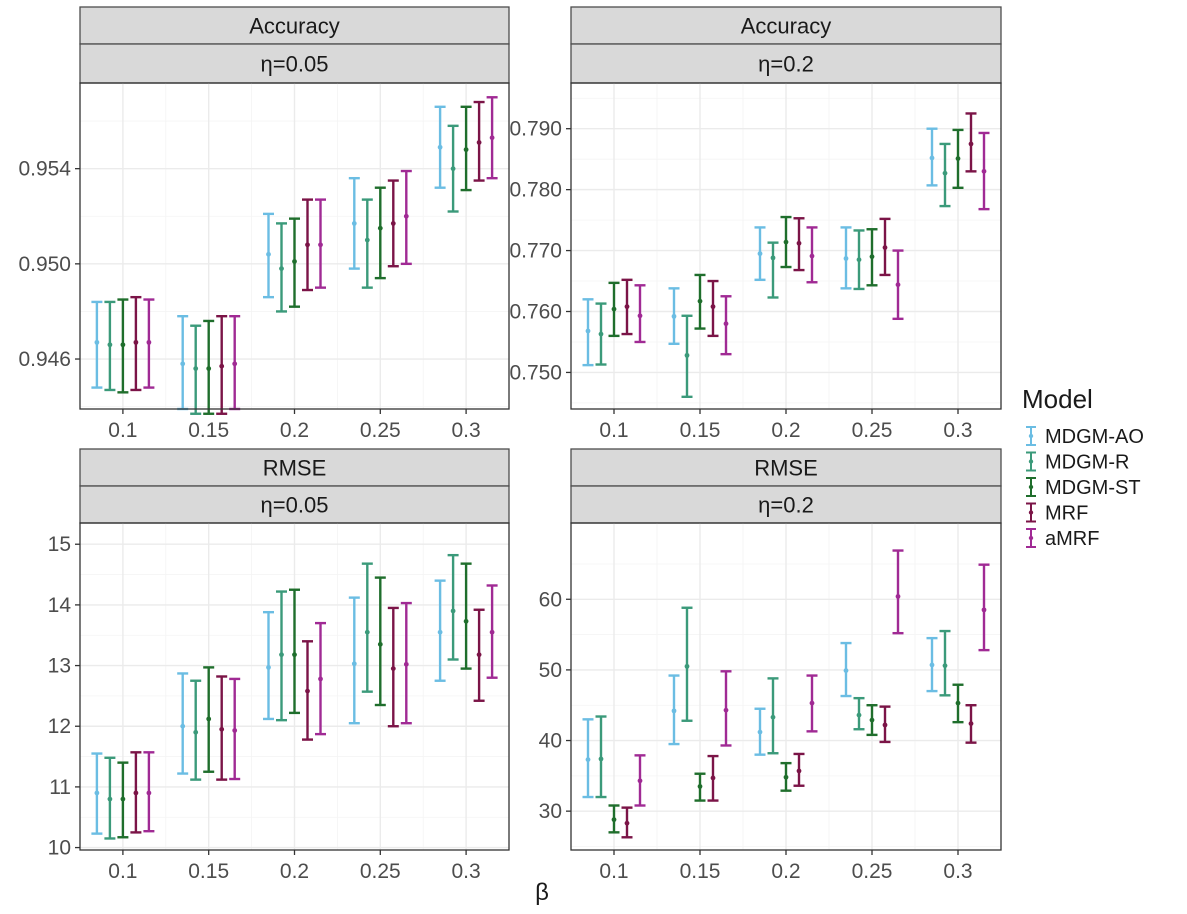 Image resolution: width=1187 pixels, height=914 pixels. I want to click on series-mrf, so click(799, 225).